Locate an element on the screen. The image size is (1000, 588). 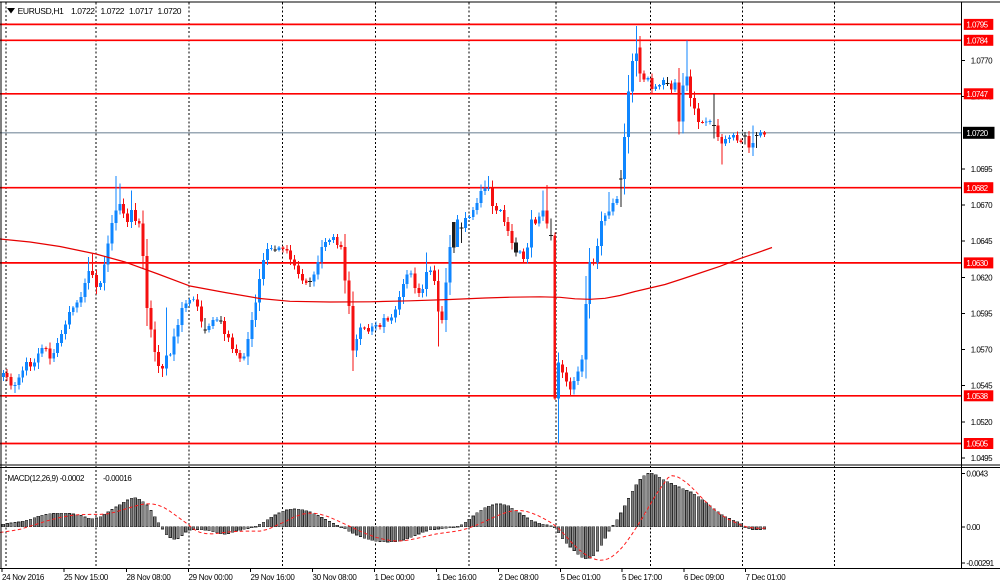
svg-text: 1.0695 is located at coordinates (982, 169).